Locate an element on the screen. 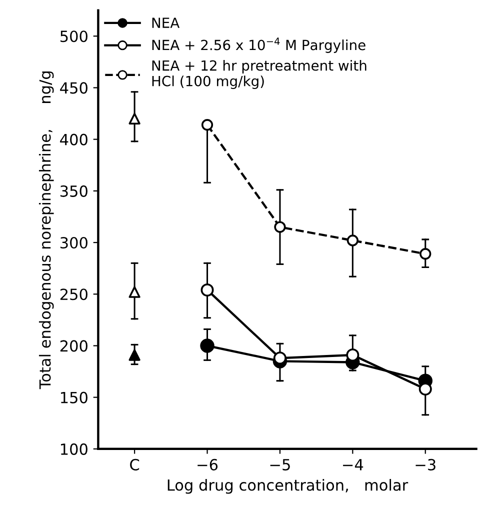 Image resolution: width=491 pixels, height=516 pixels. x-tick-label: −3 is located at coordinates (426, 464).